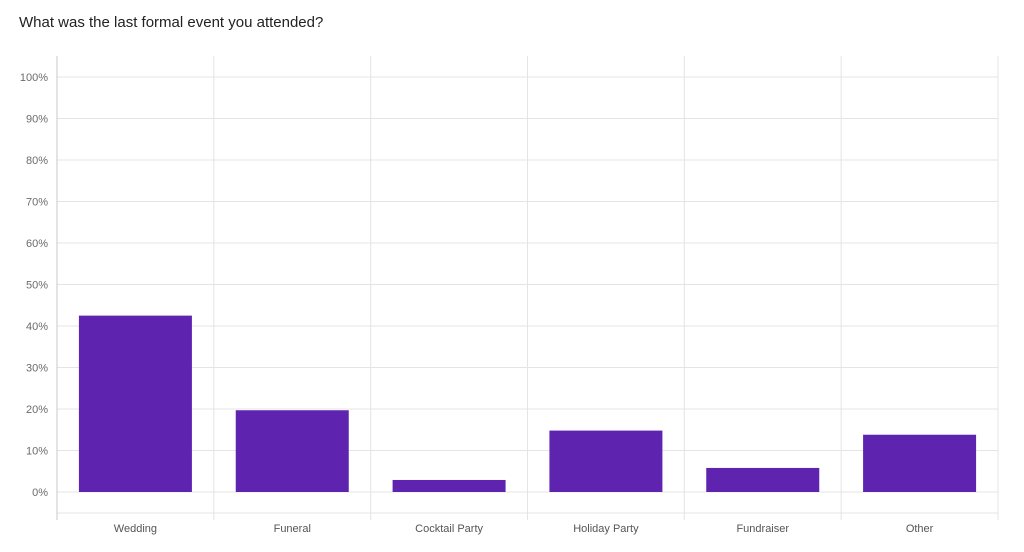  I want to click on bar-other, so click(920, 463).